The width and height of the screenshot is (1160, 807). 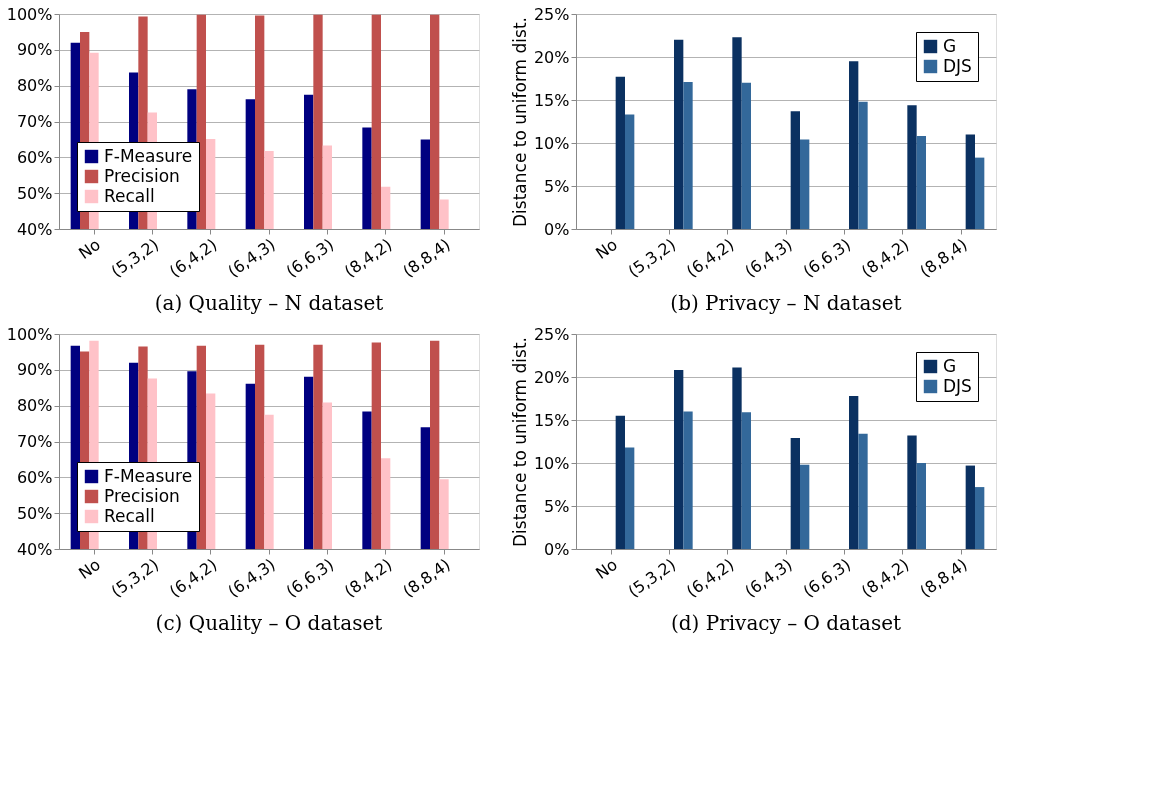 I want to click on text: (c) Quality – O dataset, so click(x=269, y=622).